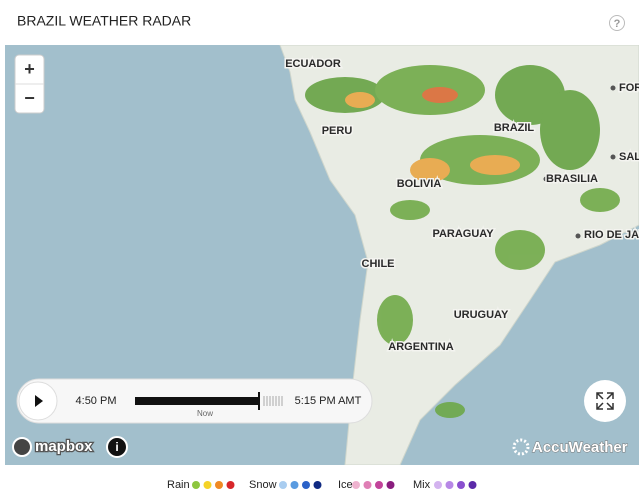 The image size is (639, 501). Describe the element at coordinates (629, 157) in the screenshot. I see `map-label: SAL` at that location.